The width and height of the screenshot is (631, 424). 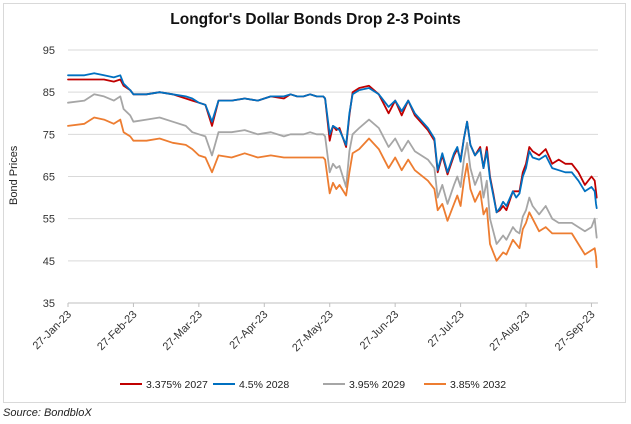 What do you see at coordinates (49, 51) in the screenshot?
I see `y-tick-label: 95` at bounding box center [49, 51].